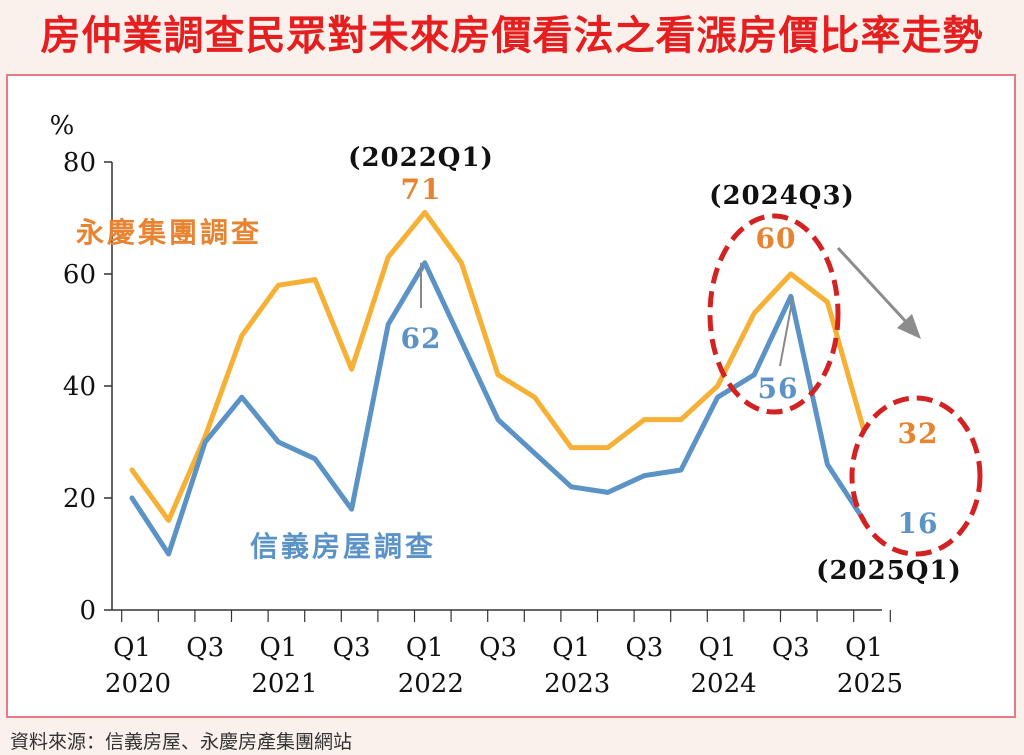 Image resolution: width=1024 pixels, height=755 pixels. What do you see at coordinates (916, 476) in the screenshot?
I see `highlight-circle-2025q1` at bounding box center [916, 476].